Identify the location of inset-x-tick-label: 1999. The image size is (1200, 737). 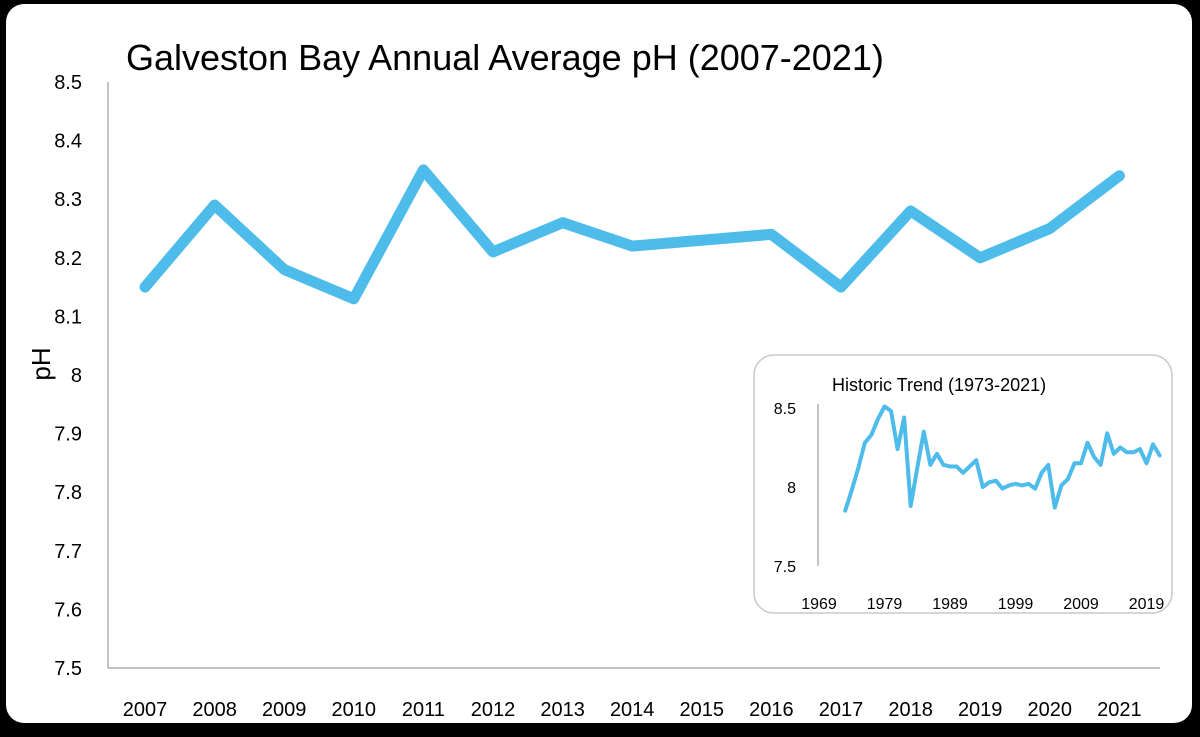
(1016, 604).